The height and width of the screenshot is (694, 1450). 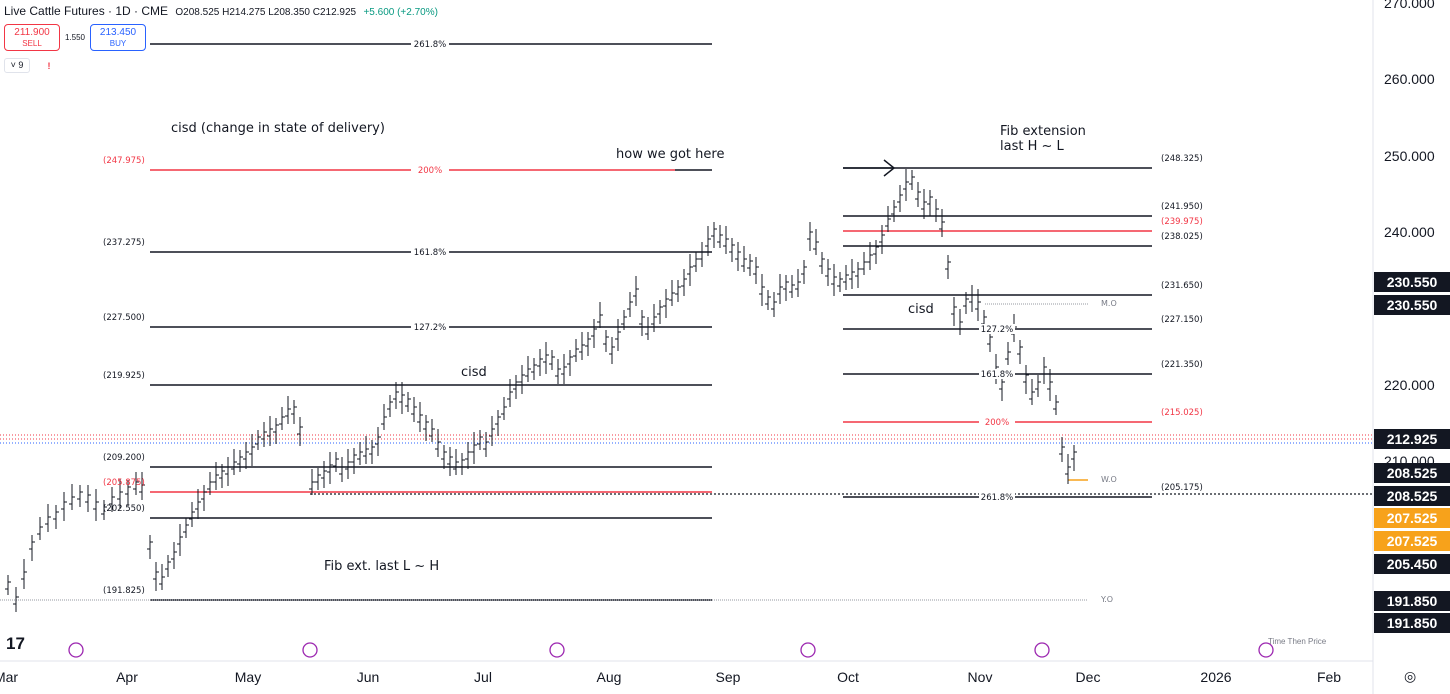 I want to click on buy-button: 213.450 BUY, so click(x=118, y=37).